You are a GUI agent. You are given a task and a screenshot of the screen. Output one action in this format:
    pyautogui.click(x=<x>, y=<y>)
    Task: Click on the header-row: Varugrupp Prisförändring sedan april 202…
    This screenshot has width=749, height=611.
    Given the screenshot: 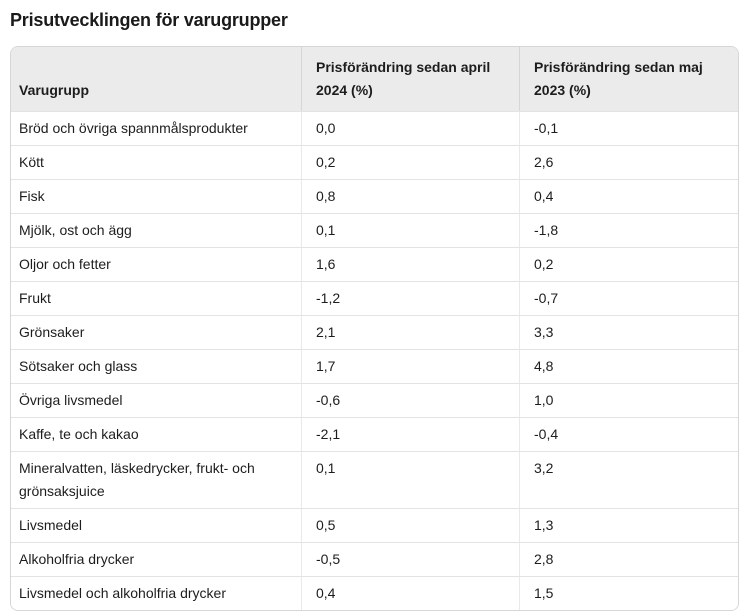 What is the action you would take?
    pyautogui.click(x=374, y=79)
    